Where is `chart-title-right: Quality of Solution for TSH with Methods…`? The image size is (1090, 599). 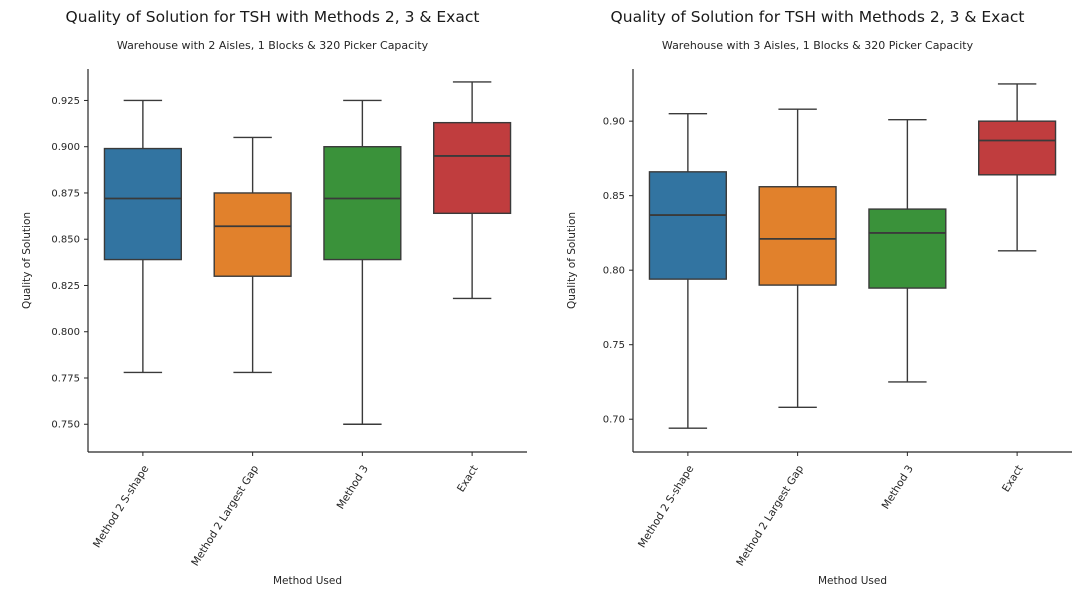 chart-title-right: Quality of Solution for TSH with Methods… is located at coordinates (817, 17).